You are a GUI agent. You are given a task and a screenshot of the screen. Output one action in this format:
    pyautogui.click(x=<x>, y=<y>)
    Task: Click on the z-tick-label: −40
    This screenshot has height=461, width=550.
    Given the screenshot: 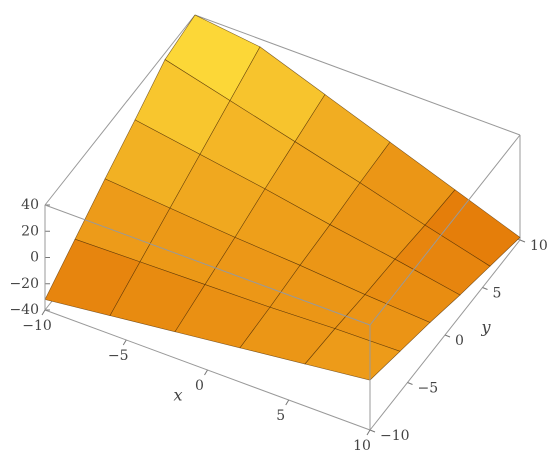 What is the action you would take?
    pyautogui.click(x=24, y=310)
    